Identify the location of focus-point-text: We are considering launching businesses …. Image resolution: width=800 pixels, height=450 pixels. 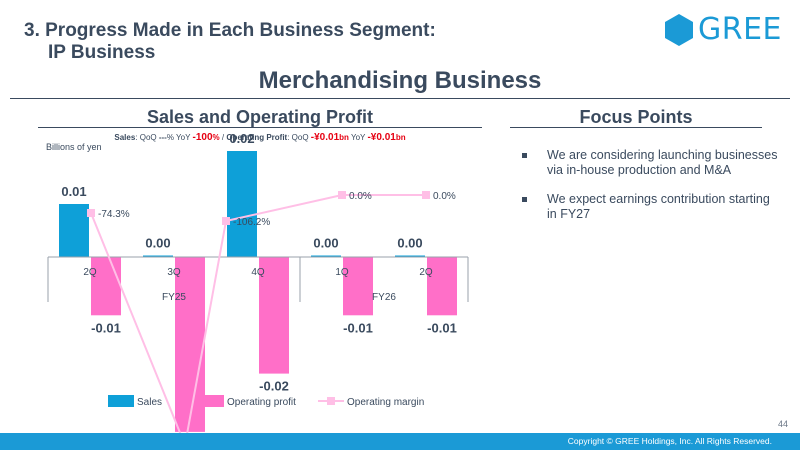
(662, 162).